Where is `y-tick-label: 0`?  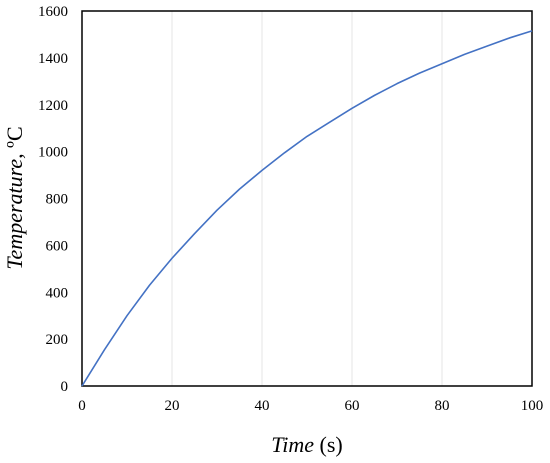
y-tick-label: 0 is located at coordinates (65, 387).